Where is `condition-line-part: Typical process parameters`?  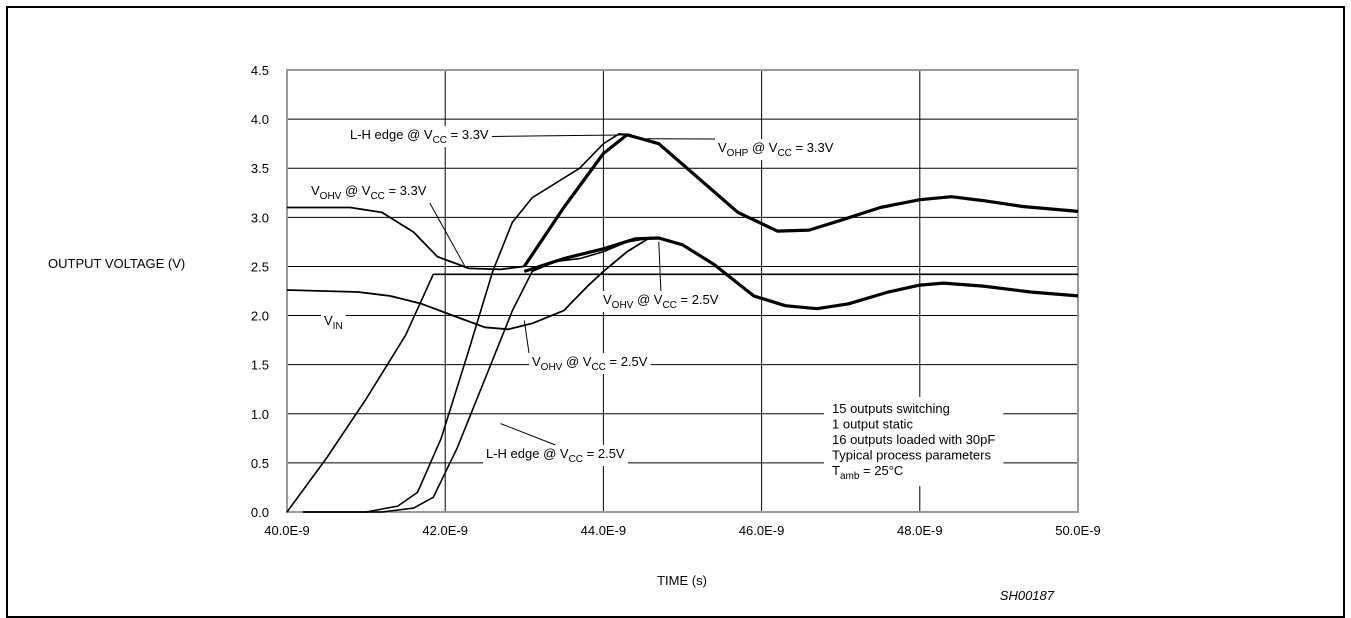 condition-line-part: Typical process parameters is located at coordinates (911, 455).